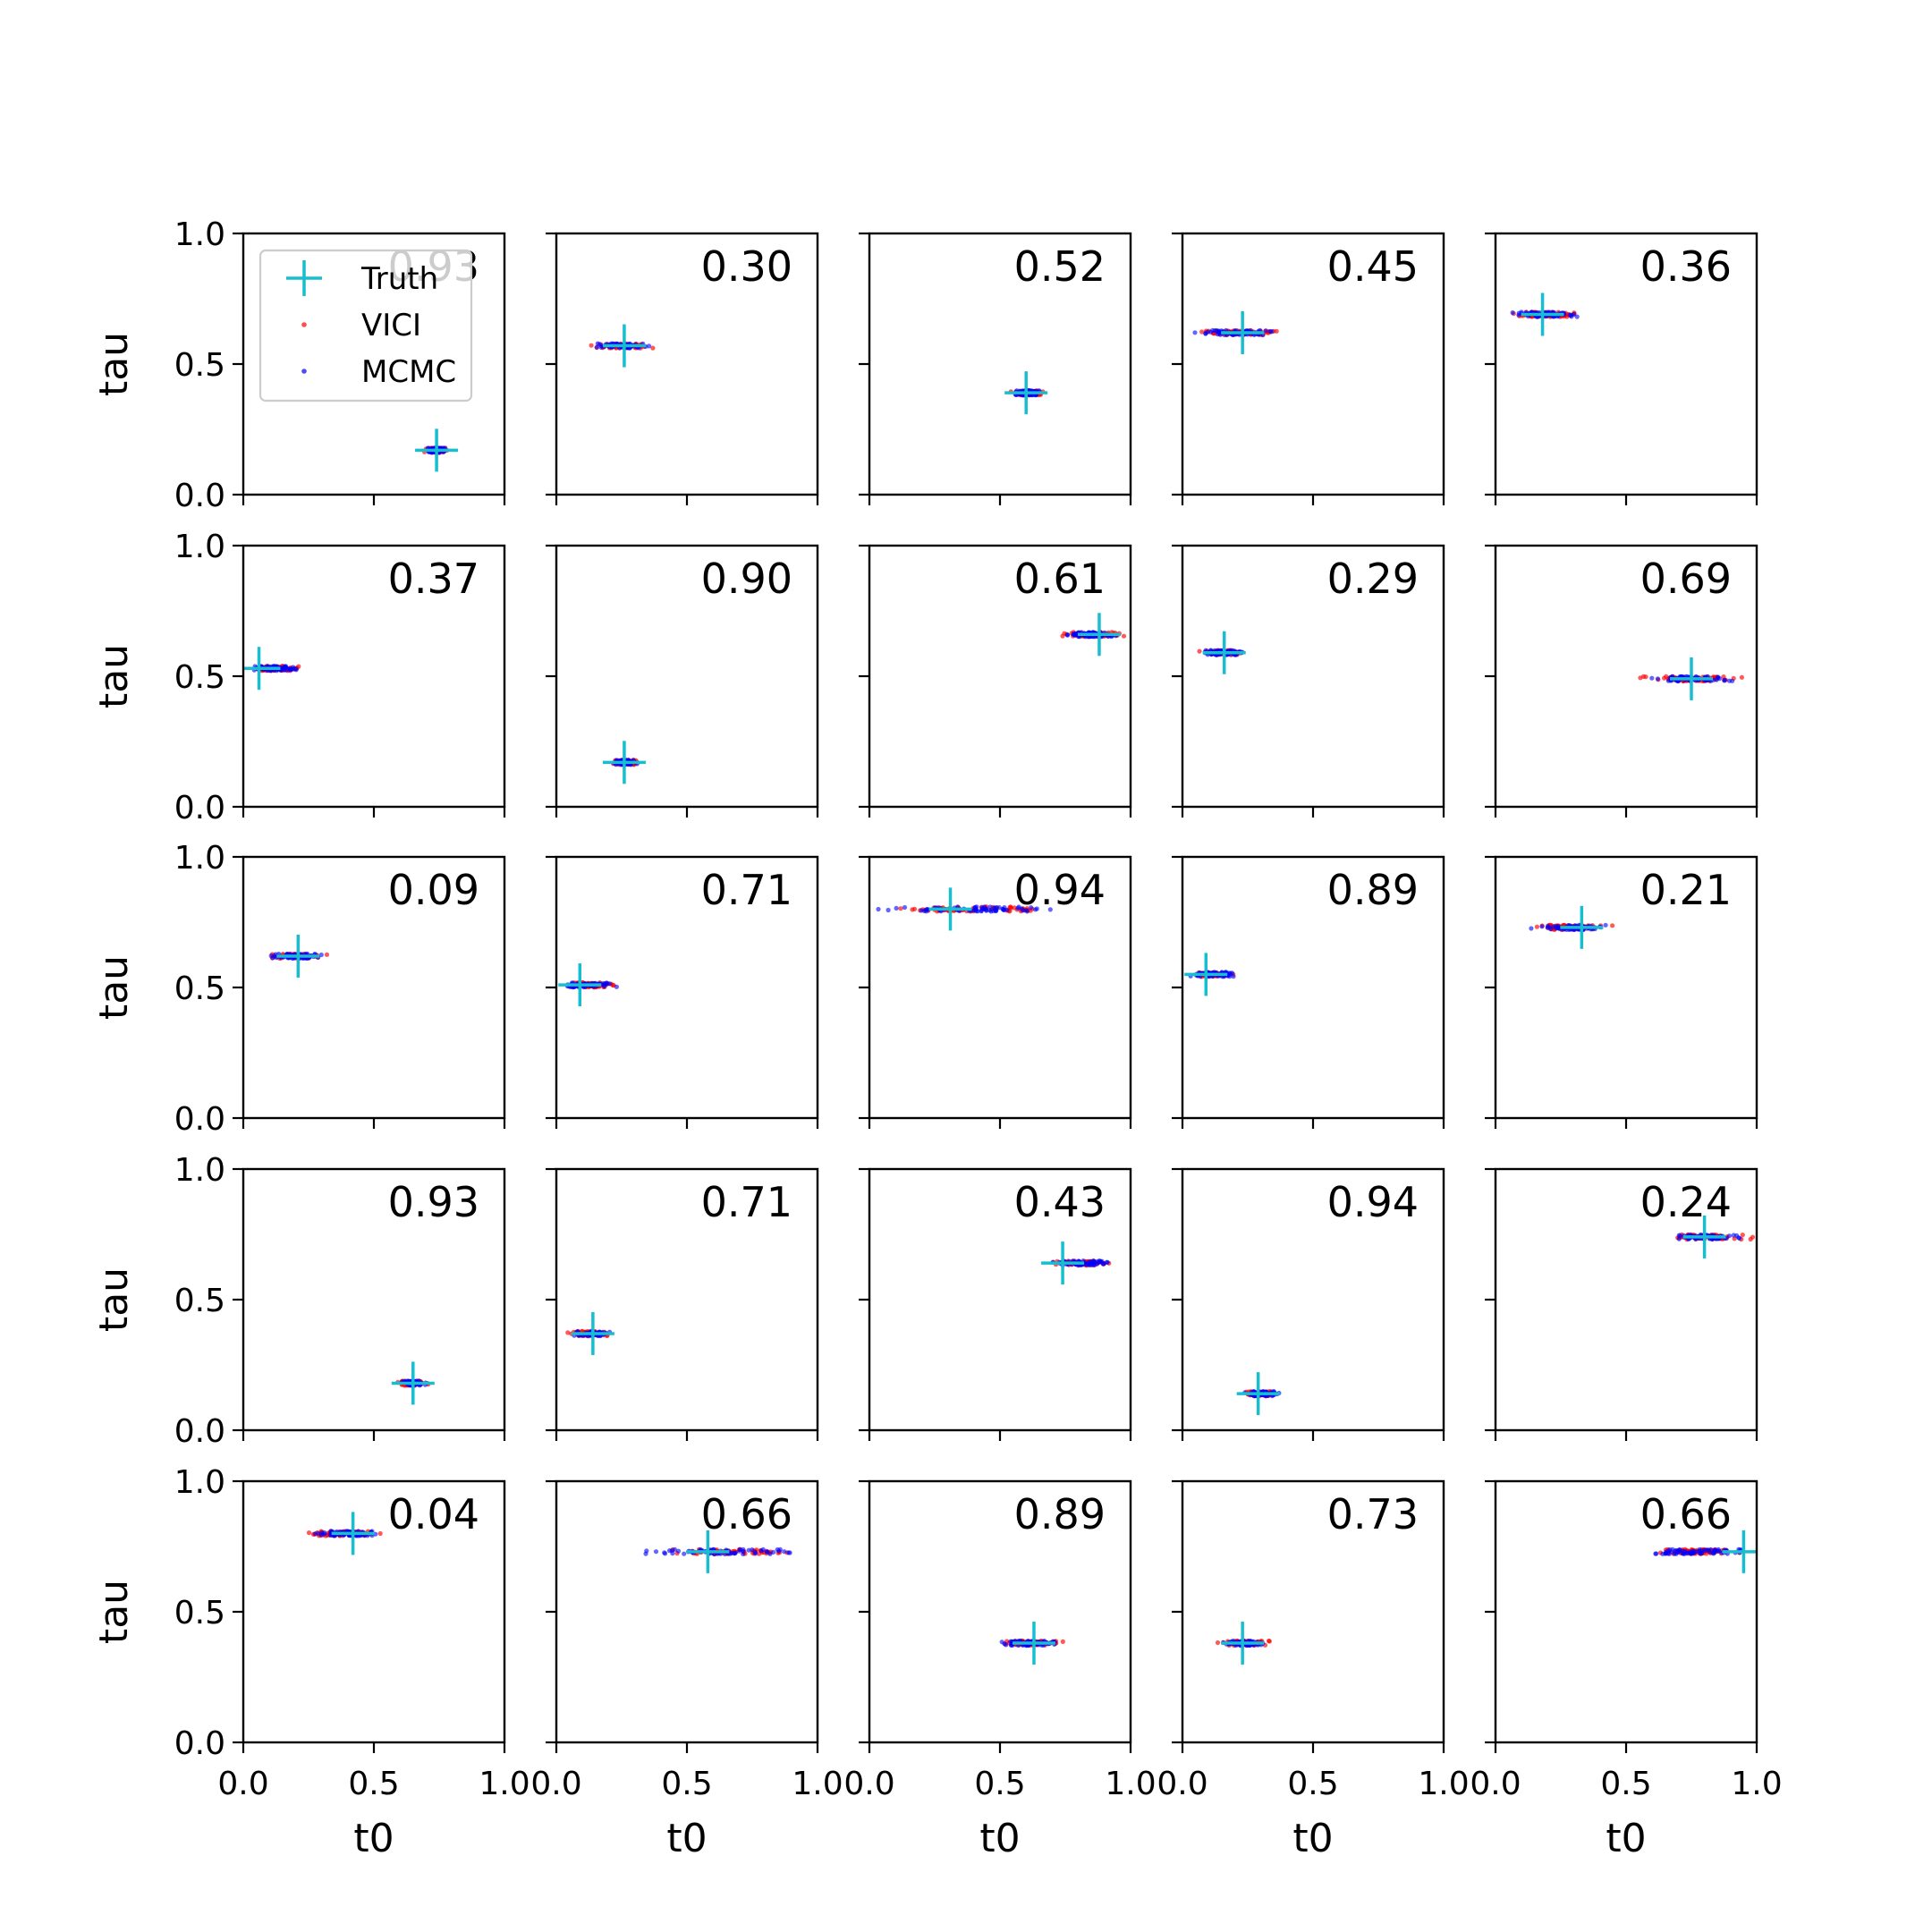  I want to click on panel-20: 0.24, so click(1621, 1304).